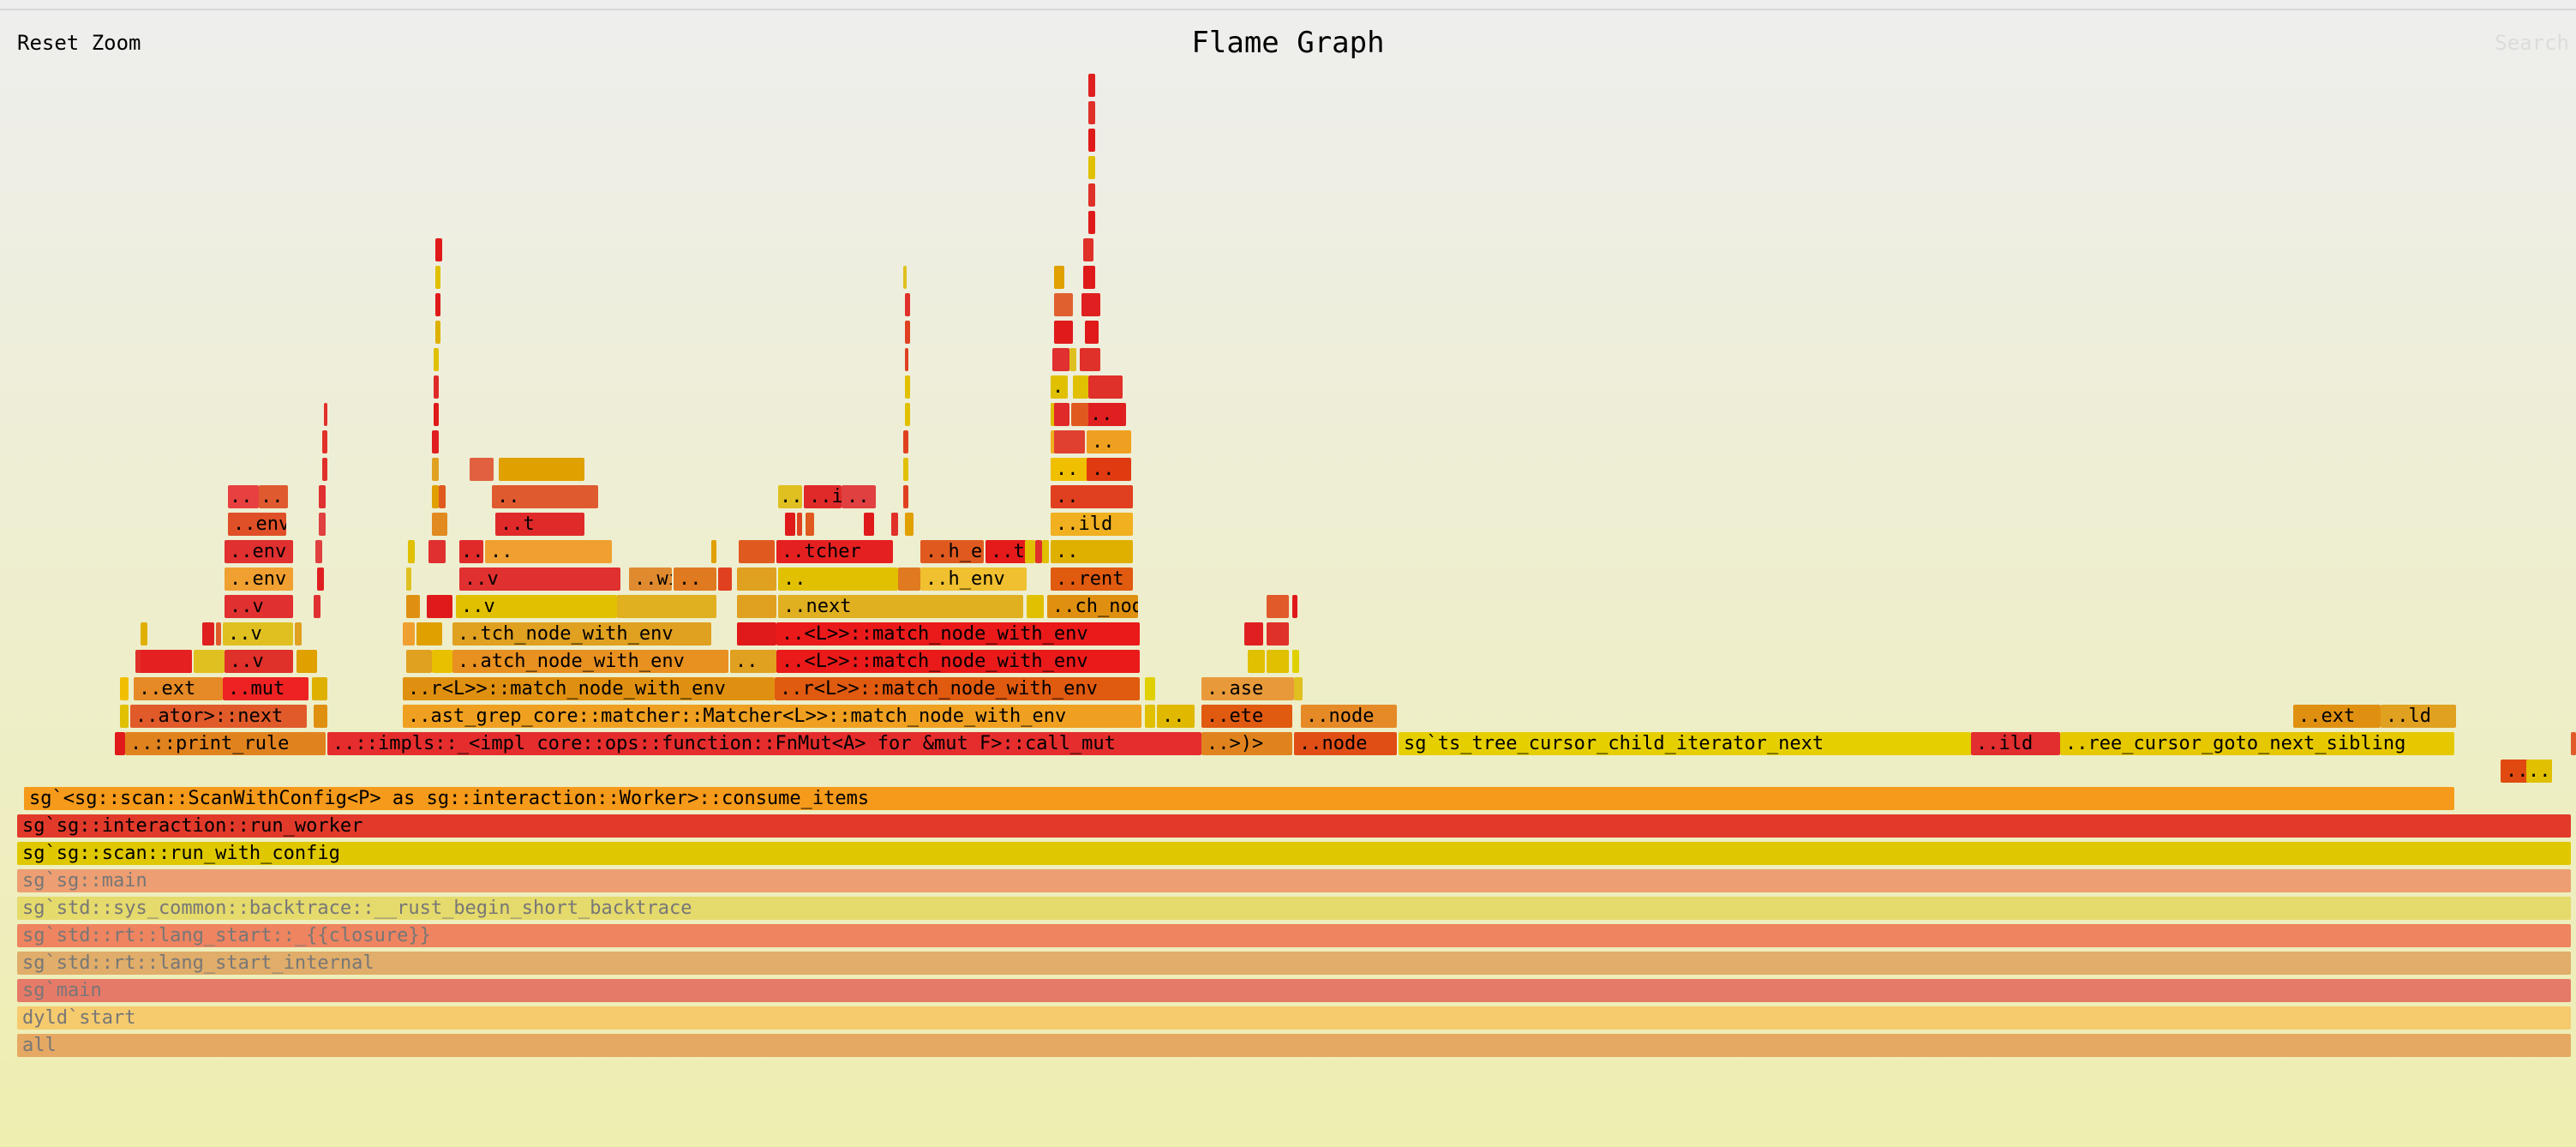 This screenshot has width=2576, height=1147. Describe the element at coordinates (2257, 743) in the screenshot. I see `flame-frame: ..ree_cursor_goto_next_sibling` at that location.